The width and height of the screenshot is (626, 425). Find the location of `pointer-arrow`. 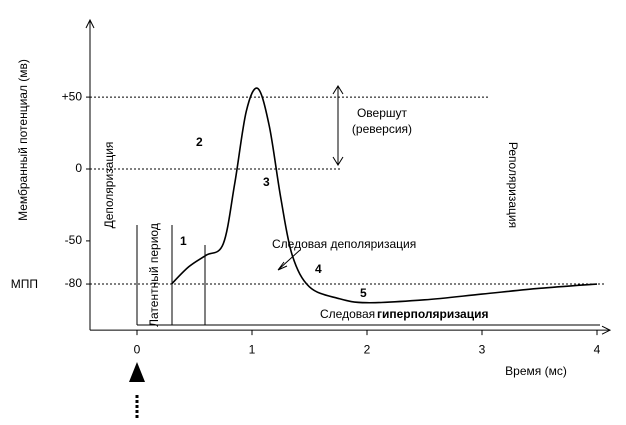

pointer-arrow is located at coordinates (289, 260).